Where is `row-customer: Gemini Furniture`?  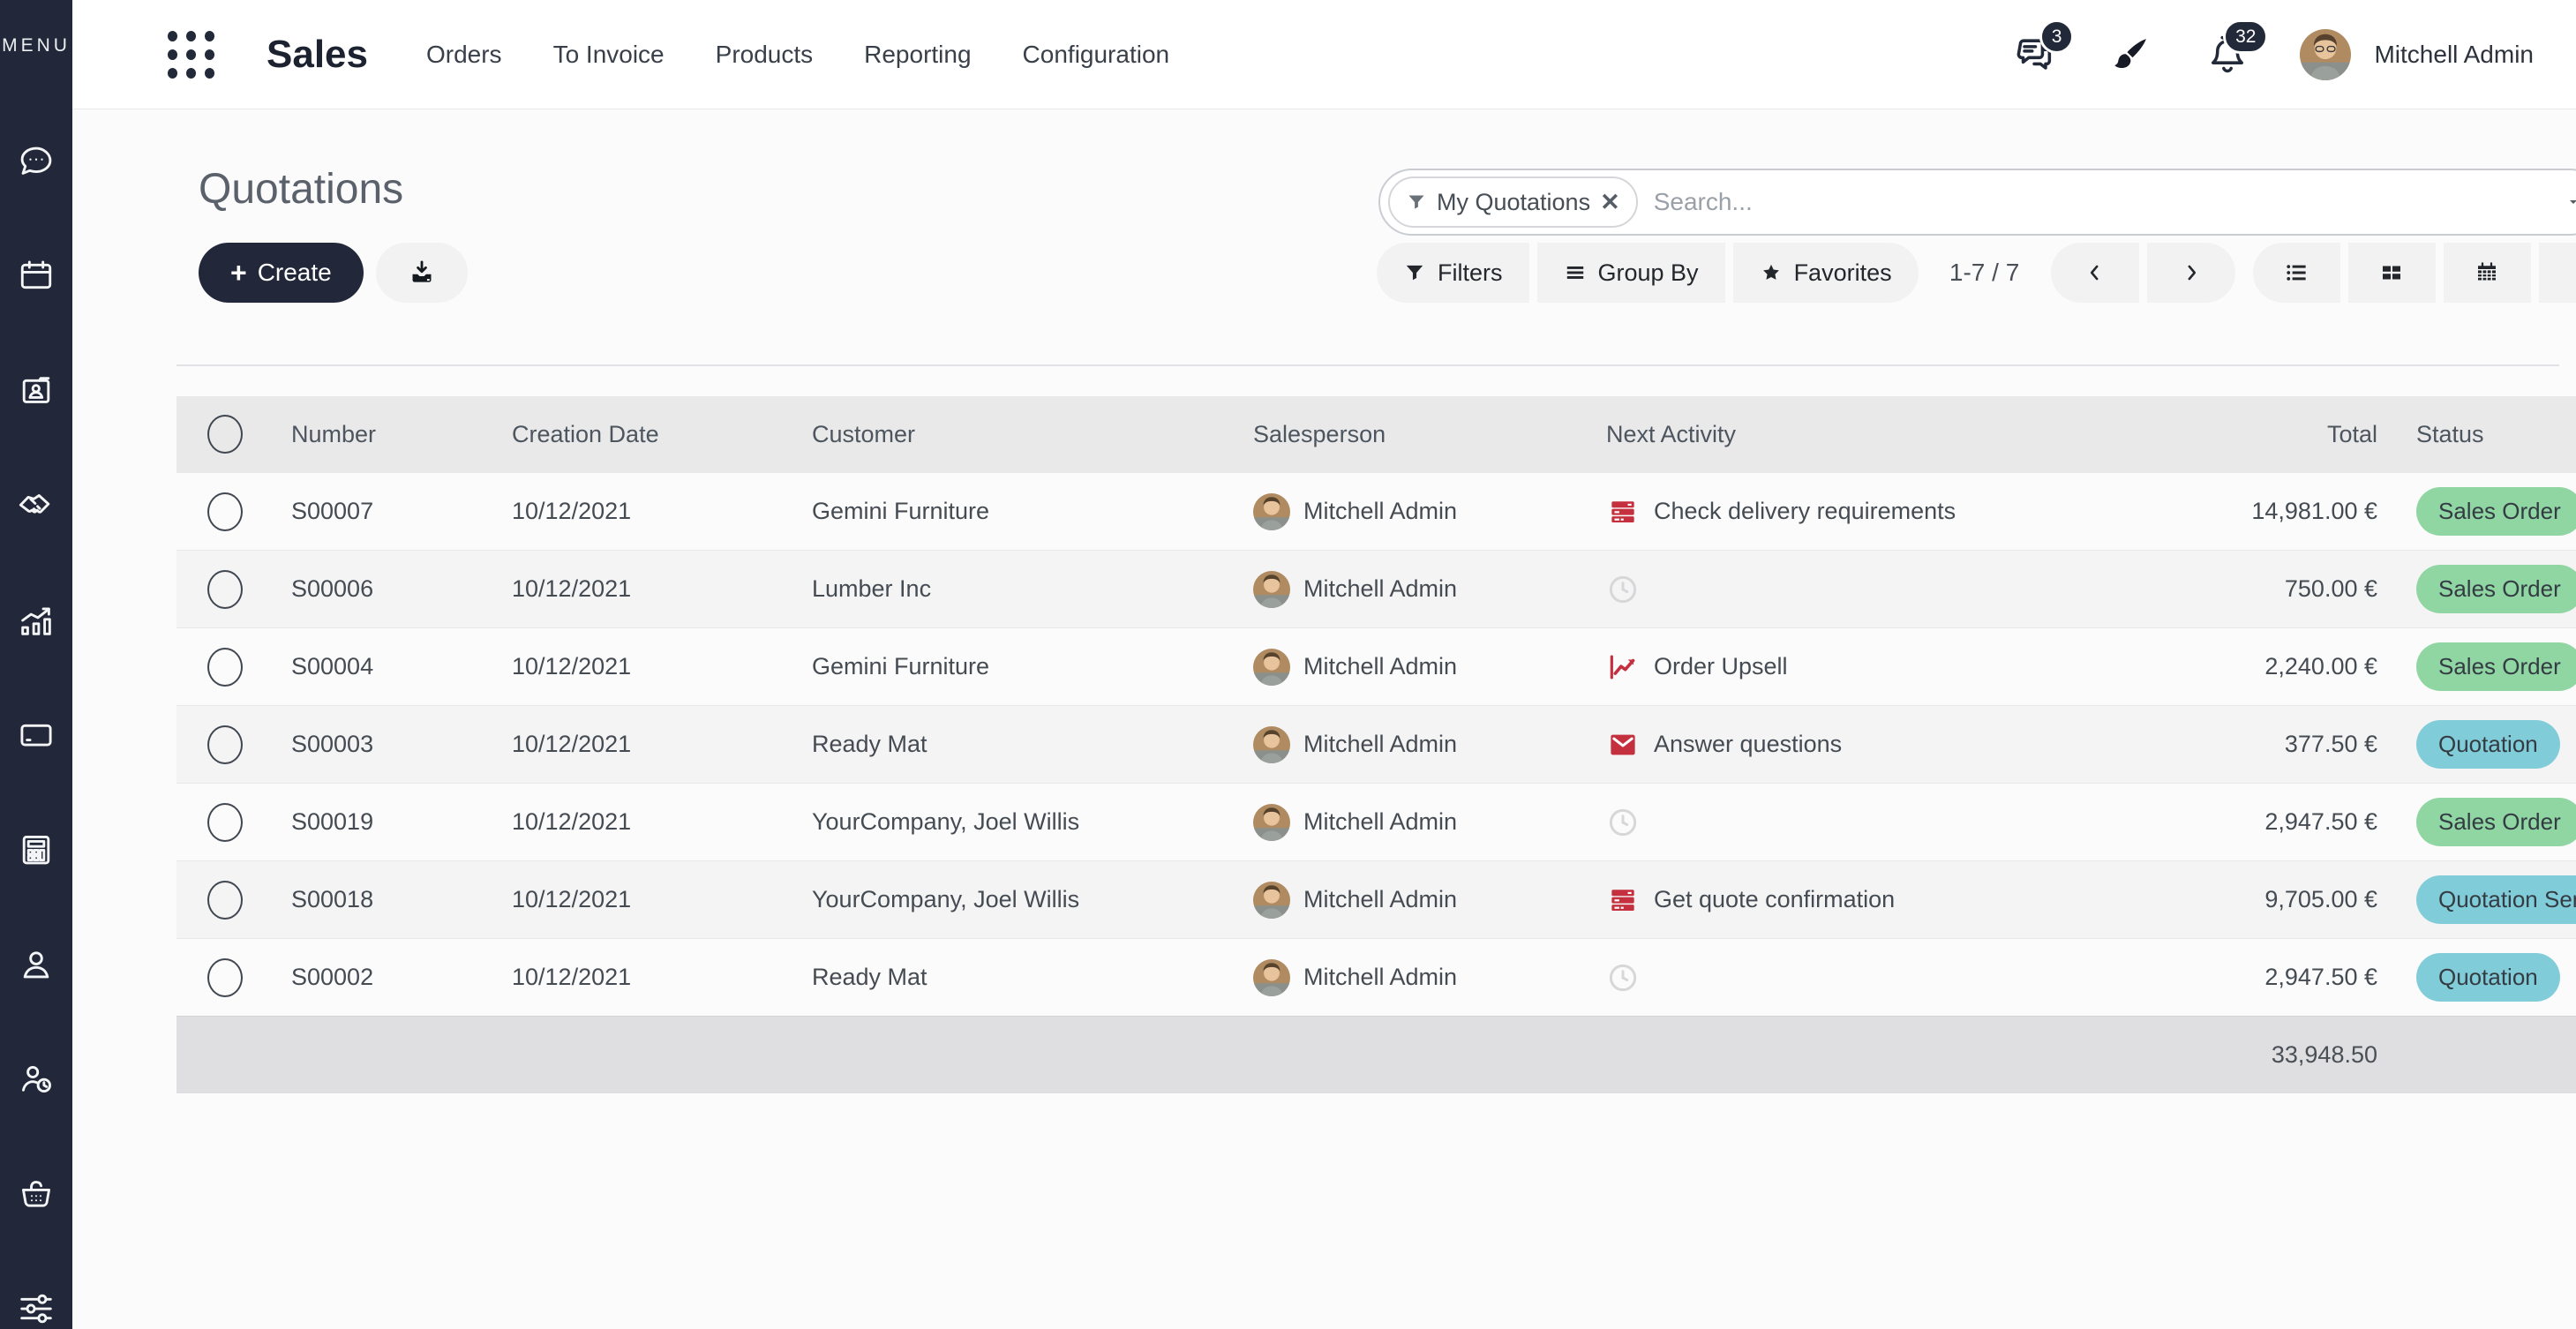
row-customer: Gemini Furniture is located at coordinates (901, 666).